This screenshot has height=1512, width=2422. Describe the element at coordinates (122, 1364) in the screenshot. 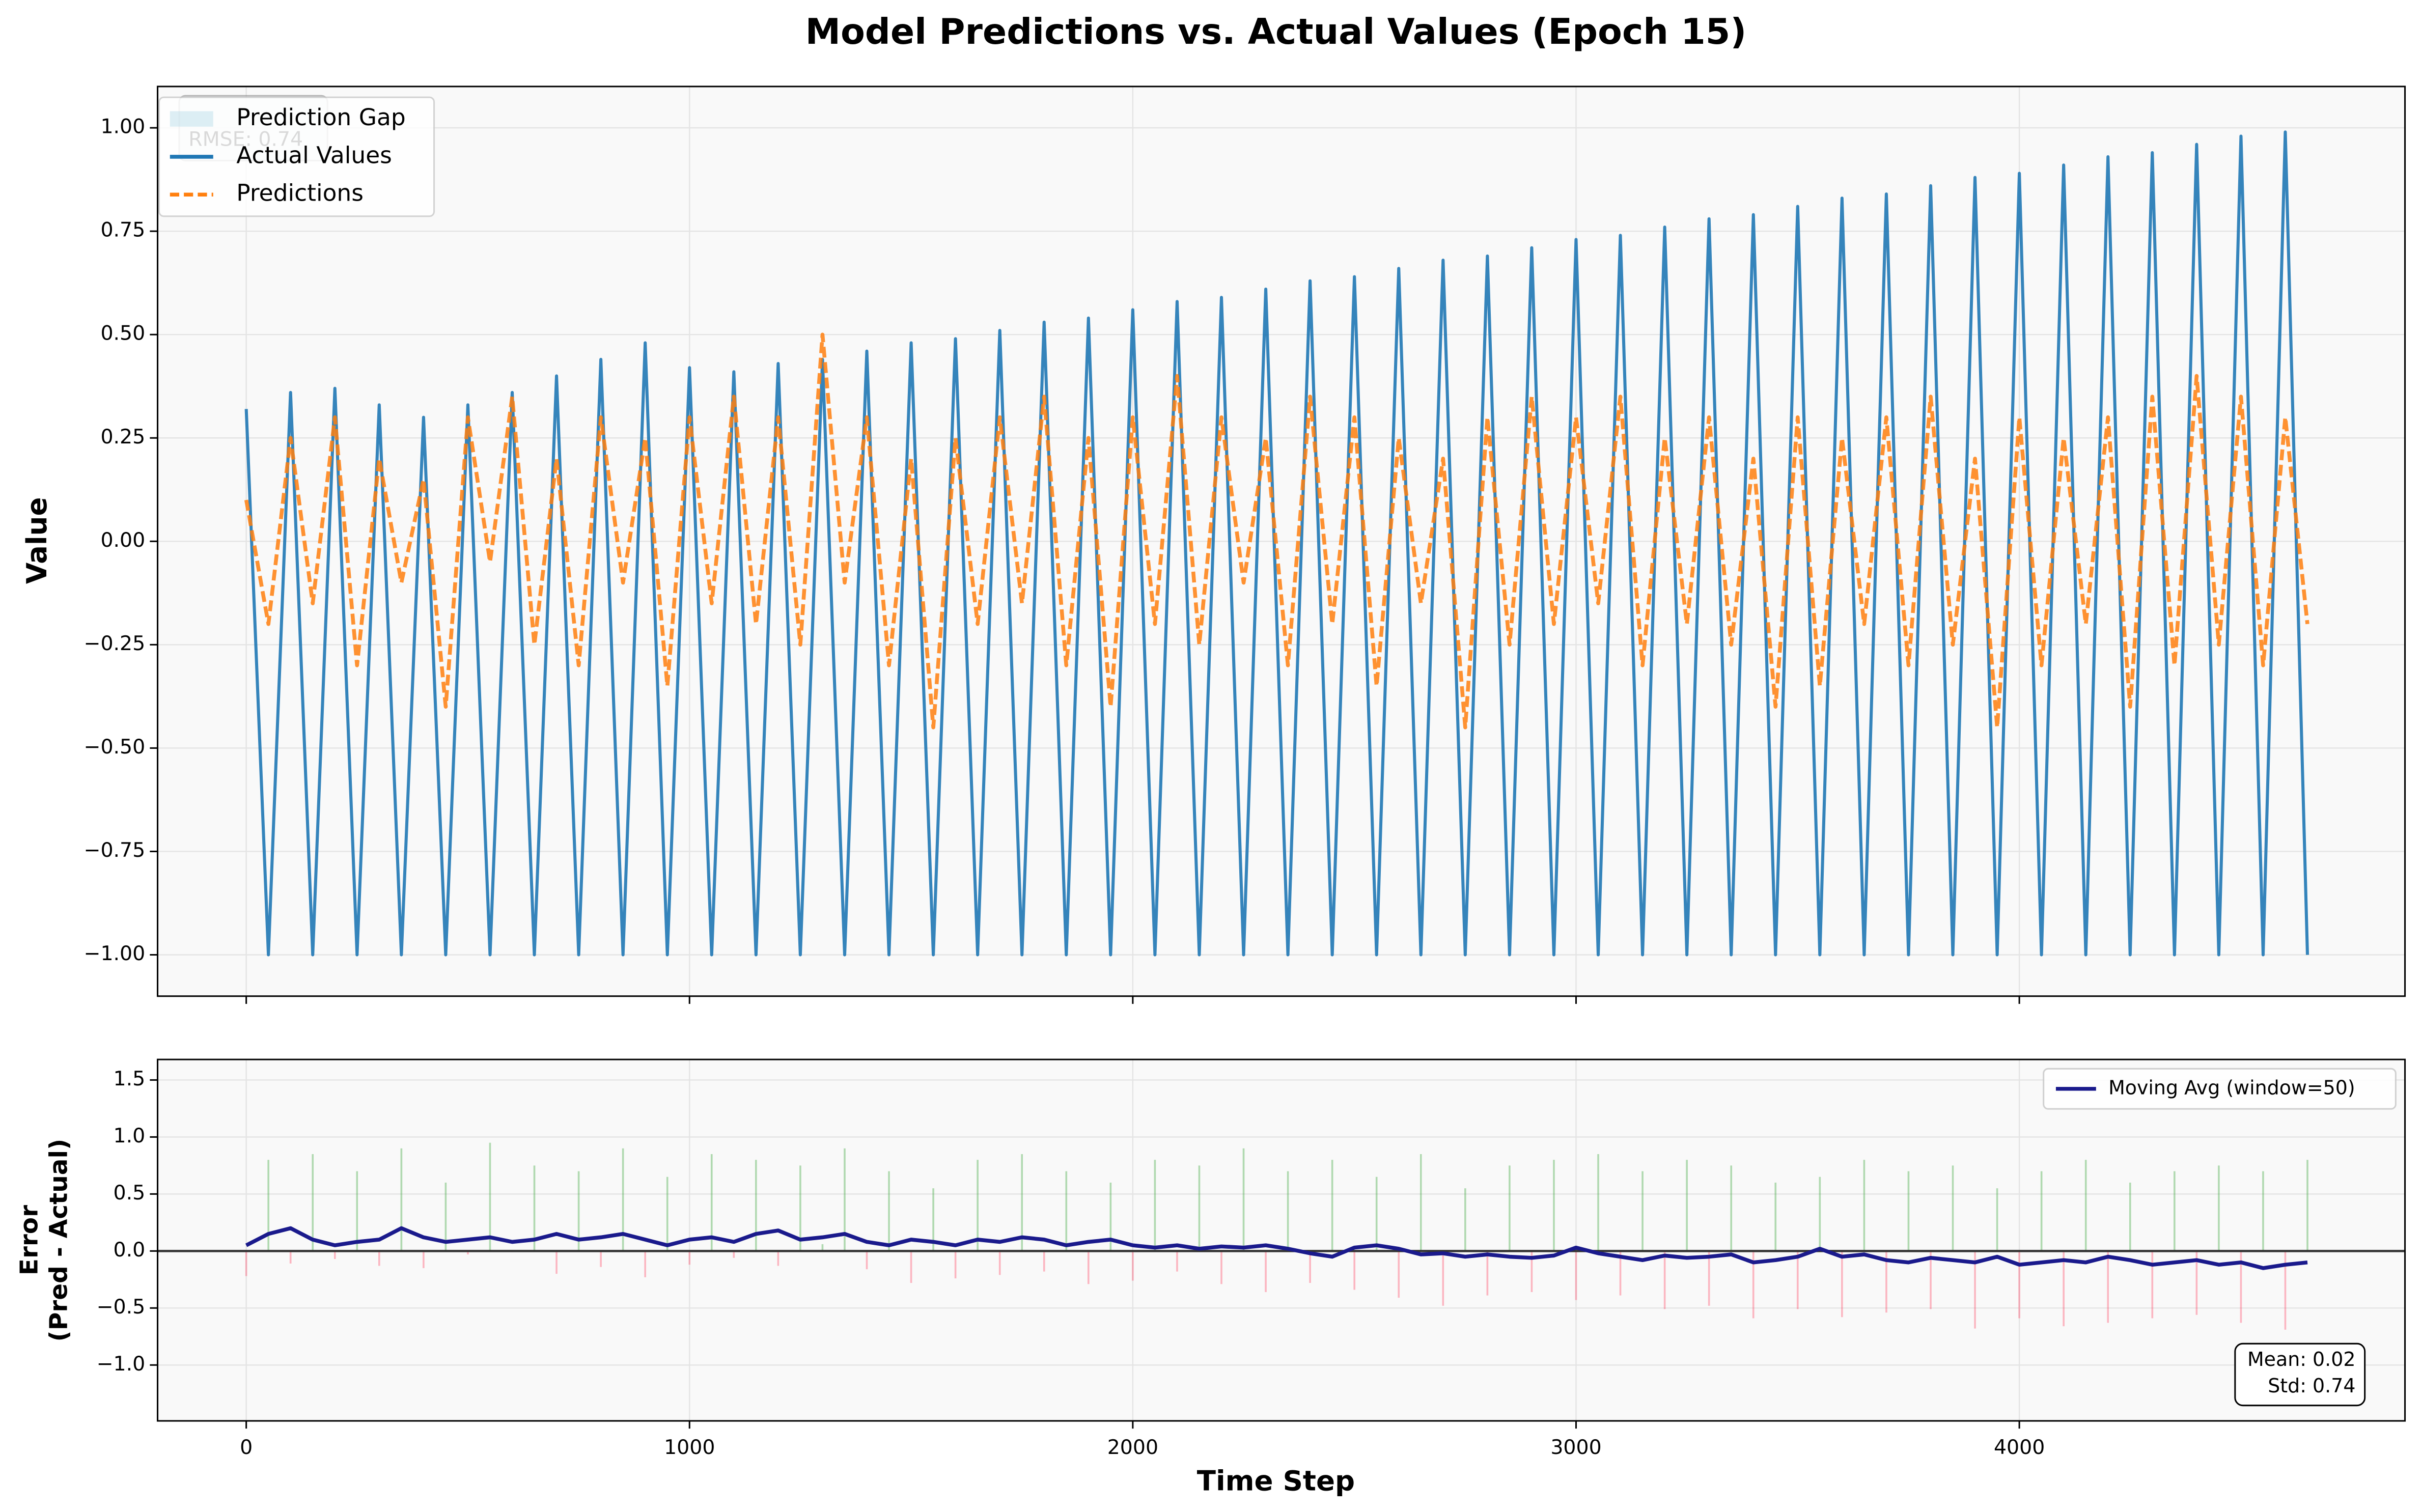

I see `y-tick-label: −1.0` at that location.